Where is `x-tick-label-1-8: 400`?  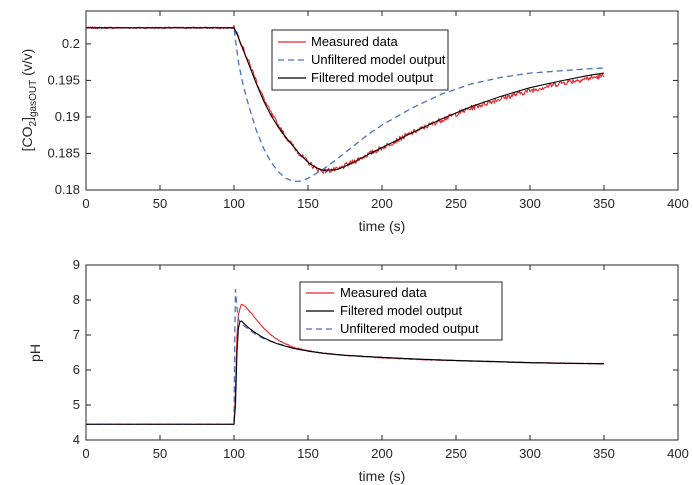
x-tick-label-1-8: 400 is located at coordinates (678, 453).